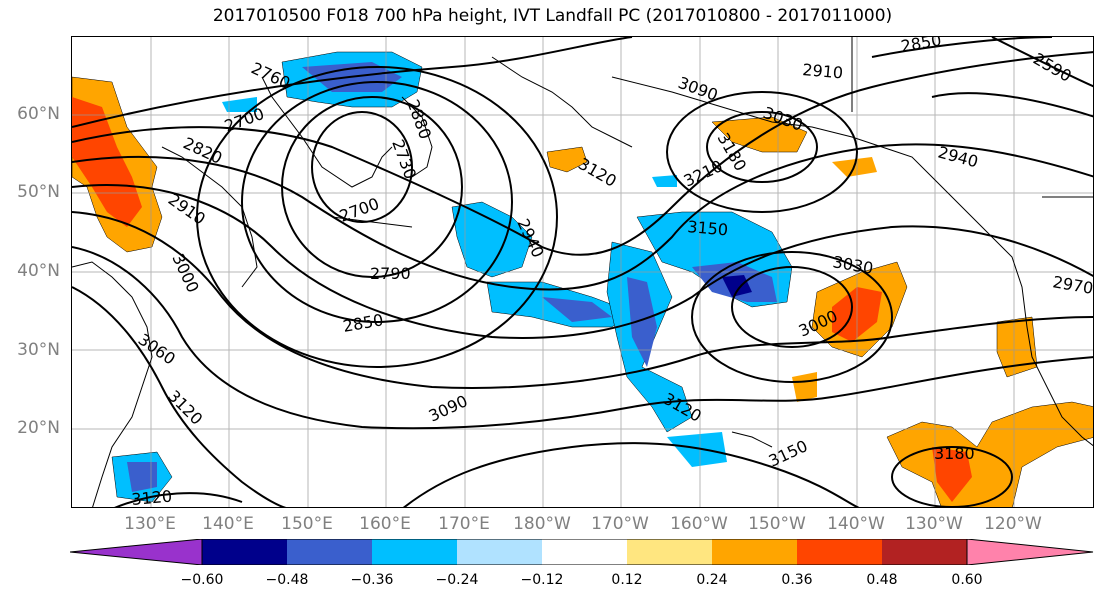 This screenshot has height=601, width=1105. I want to click on lon-label-150w: 150°W, so click(777, 524).